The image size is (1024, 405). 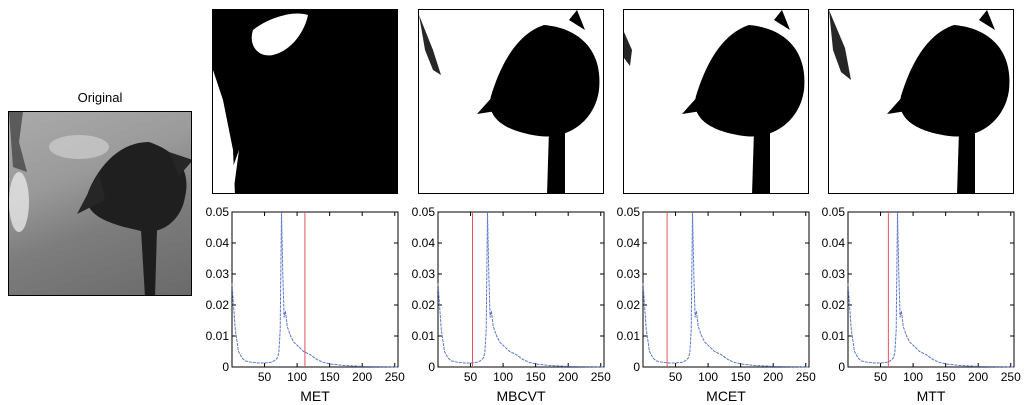 I want to click on histogram-chart-mtt: 0 0.01 0.02 0.03 0.04 0.05 50 100 150 200 250 MTT, so click(x=921, y=304).